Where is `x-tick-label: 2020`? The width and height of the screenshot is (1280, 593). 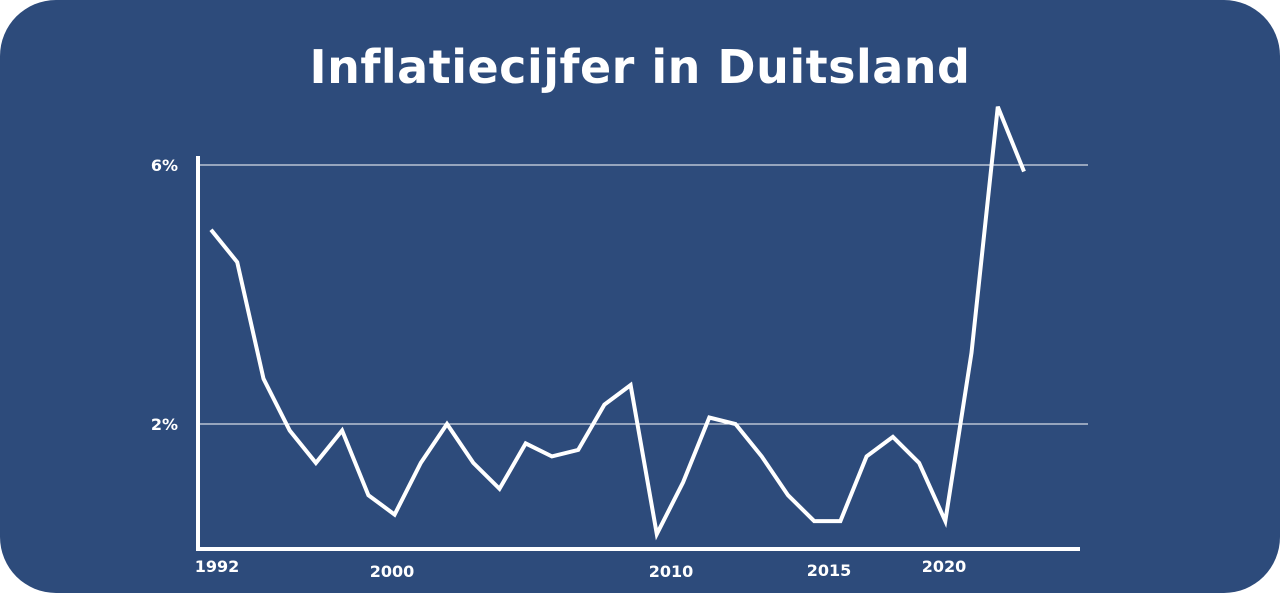 x-tick-label: 2020 is located at coordinates (944, 566).